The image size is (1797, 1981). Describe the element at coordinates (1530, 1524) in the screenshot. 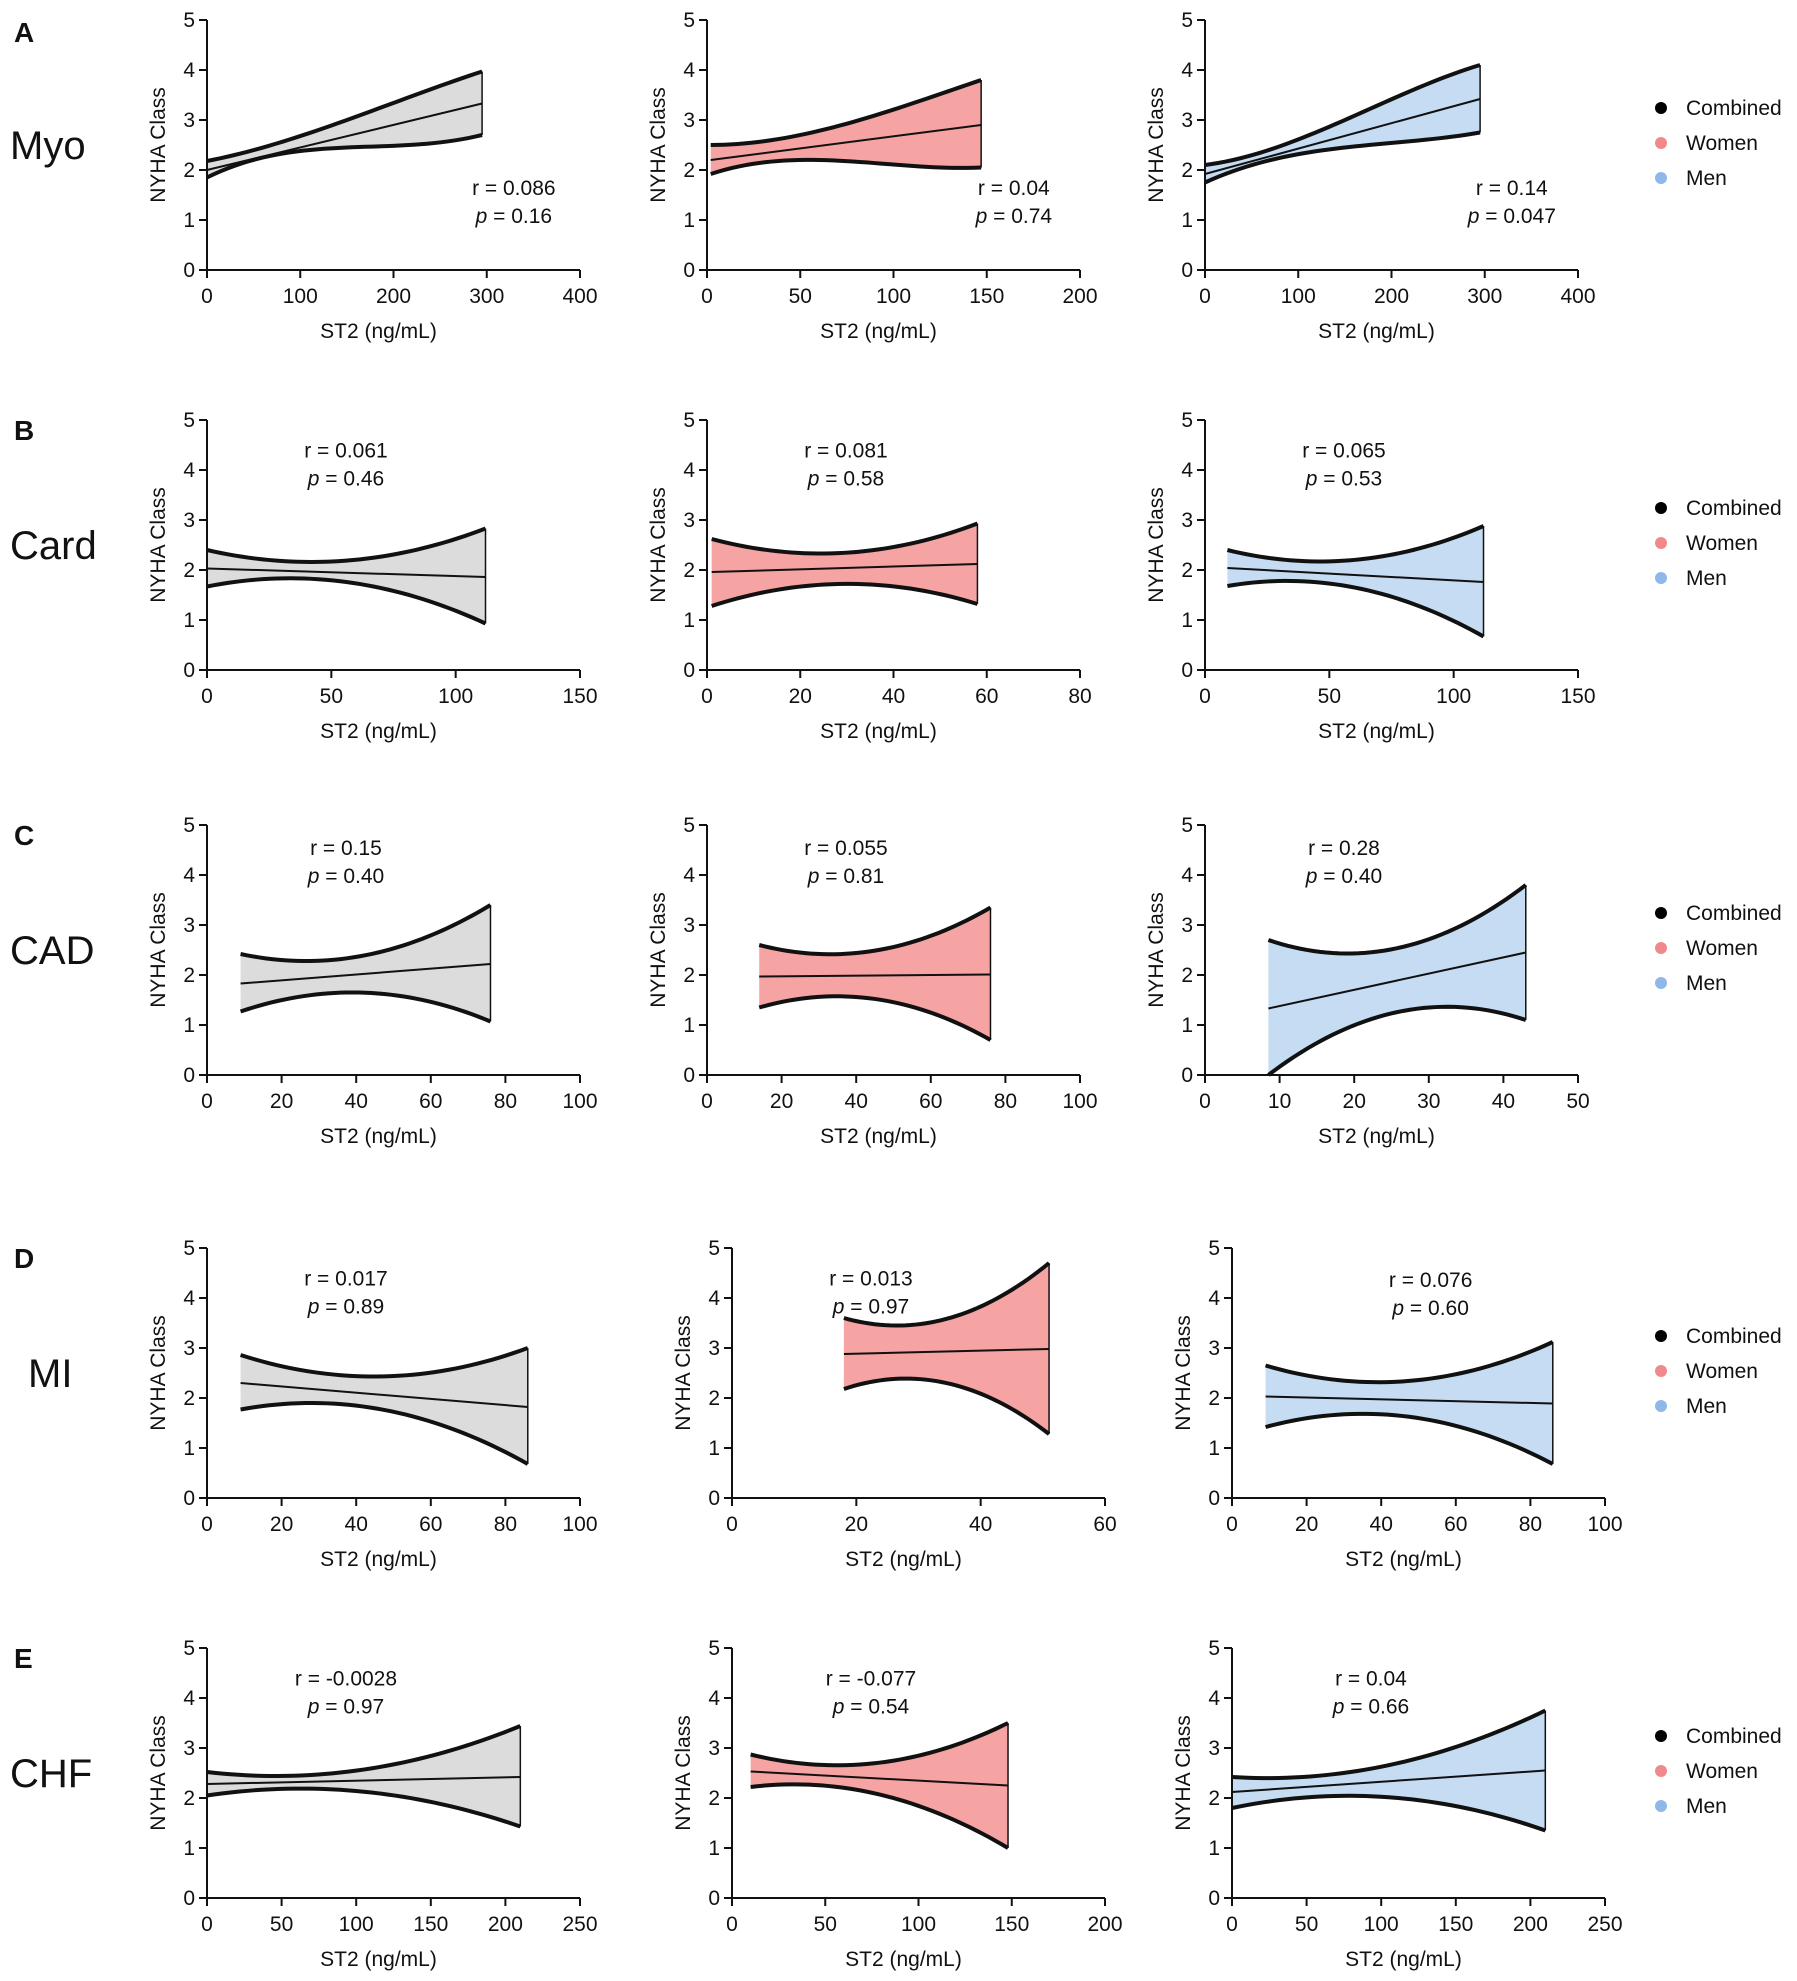

I see `x-tick-label: 80` at that location.